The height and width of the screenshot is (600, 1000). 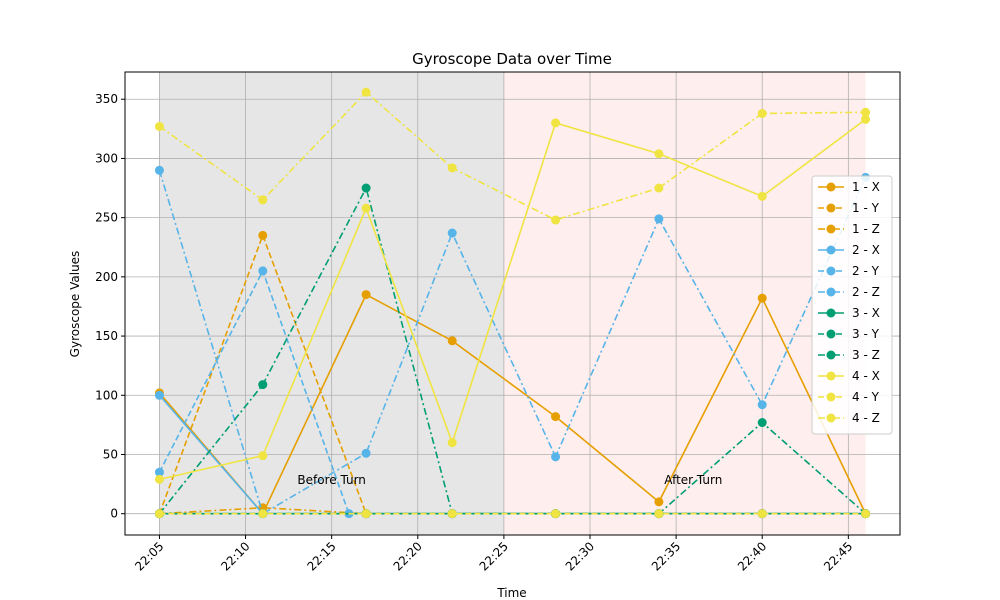 I want to click on y-axis-label: Gyroscope Values, so click(x=75, y=304).